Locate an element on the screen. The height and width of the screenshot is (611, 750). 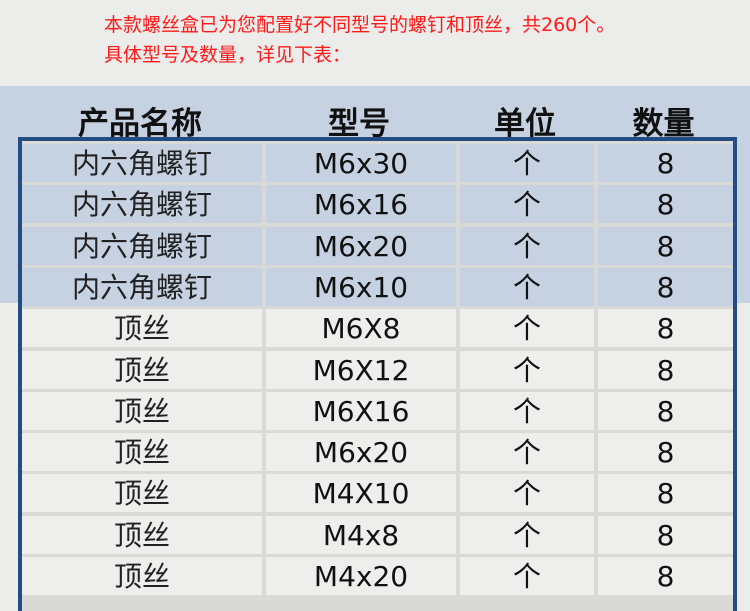
table-row: 顶丝 M4x8 个 8 is located at coordinates (377, 534).